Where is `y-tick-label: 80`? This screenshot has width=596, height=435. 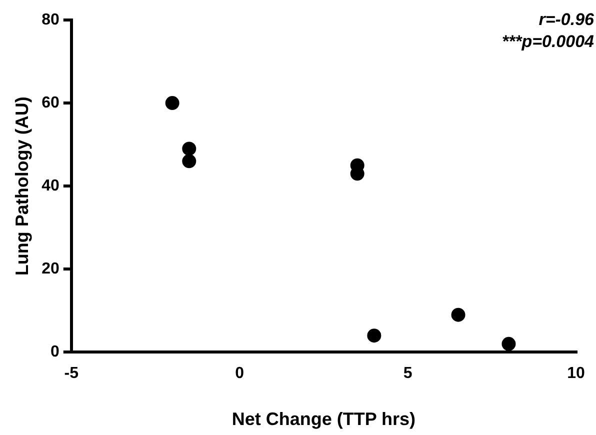
y-tick-label: 80 is located at coordinates (51, 19).